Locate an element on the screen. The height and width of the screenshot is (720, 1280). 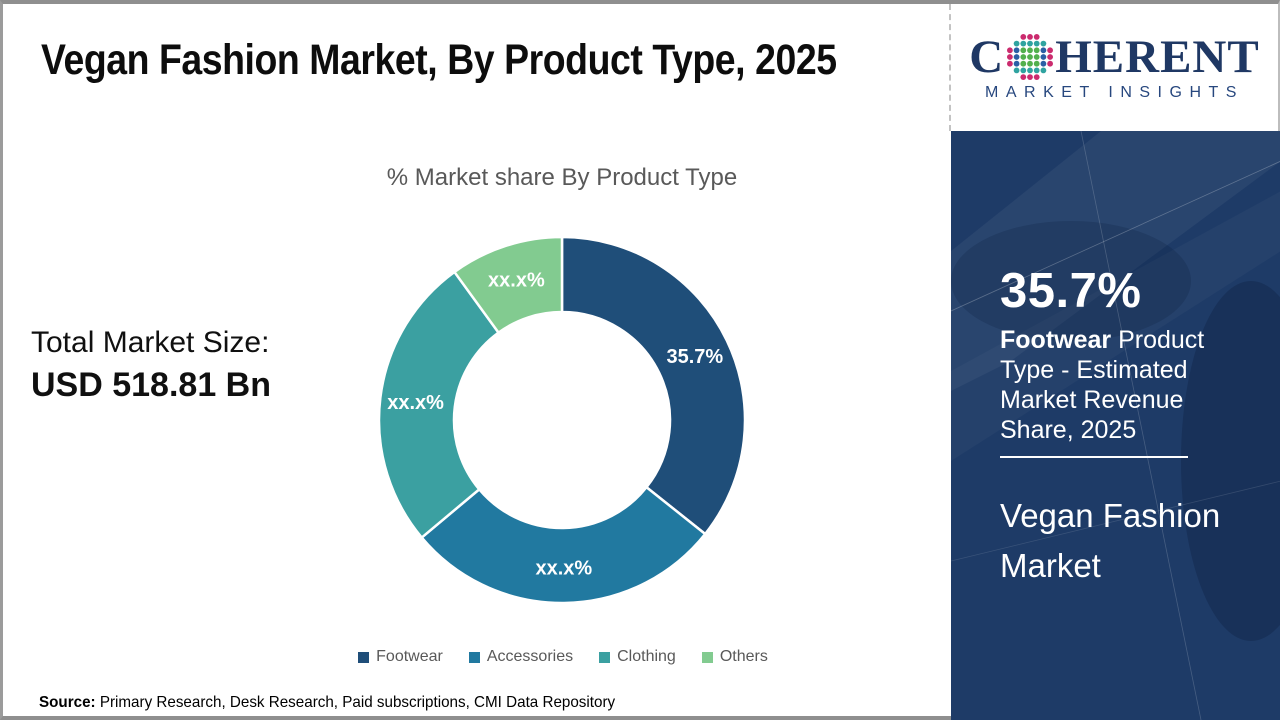
legend-item-footwear: Footwear is located at coordinates (400, 657).